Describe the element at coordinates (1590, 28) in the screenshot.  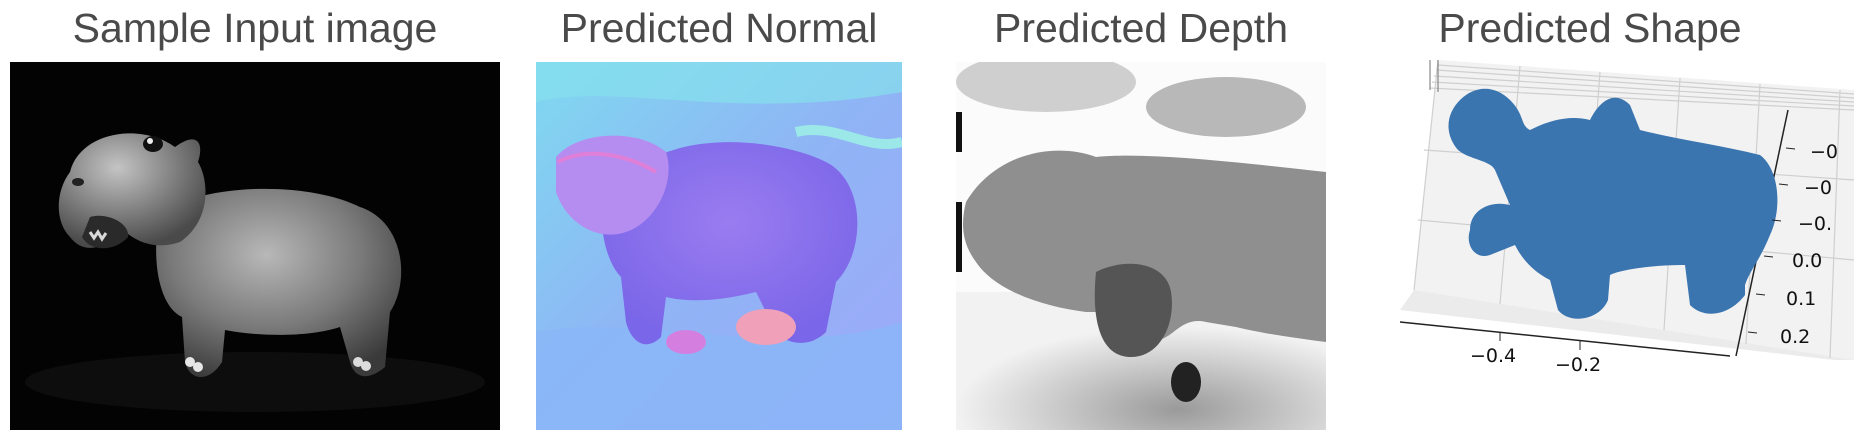
I see `predicted-shape-title: Predicted Shape` at that location.